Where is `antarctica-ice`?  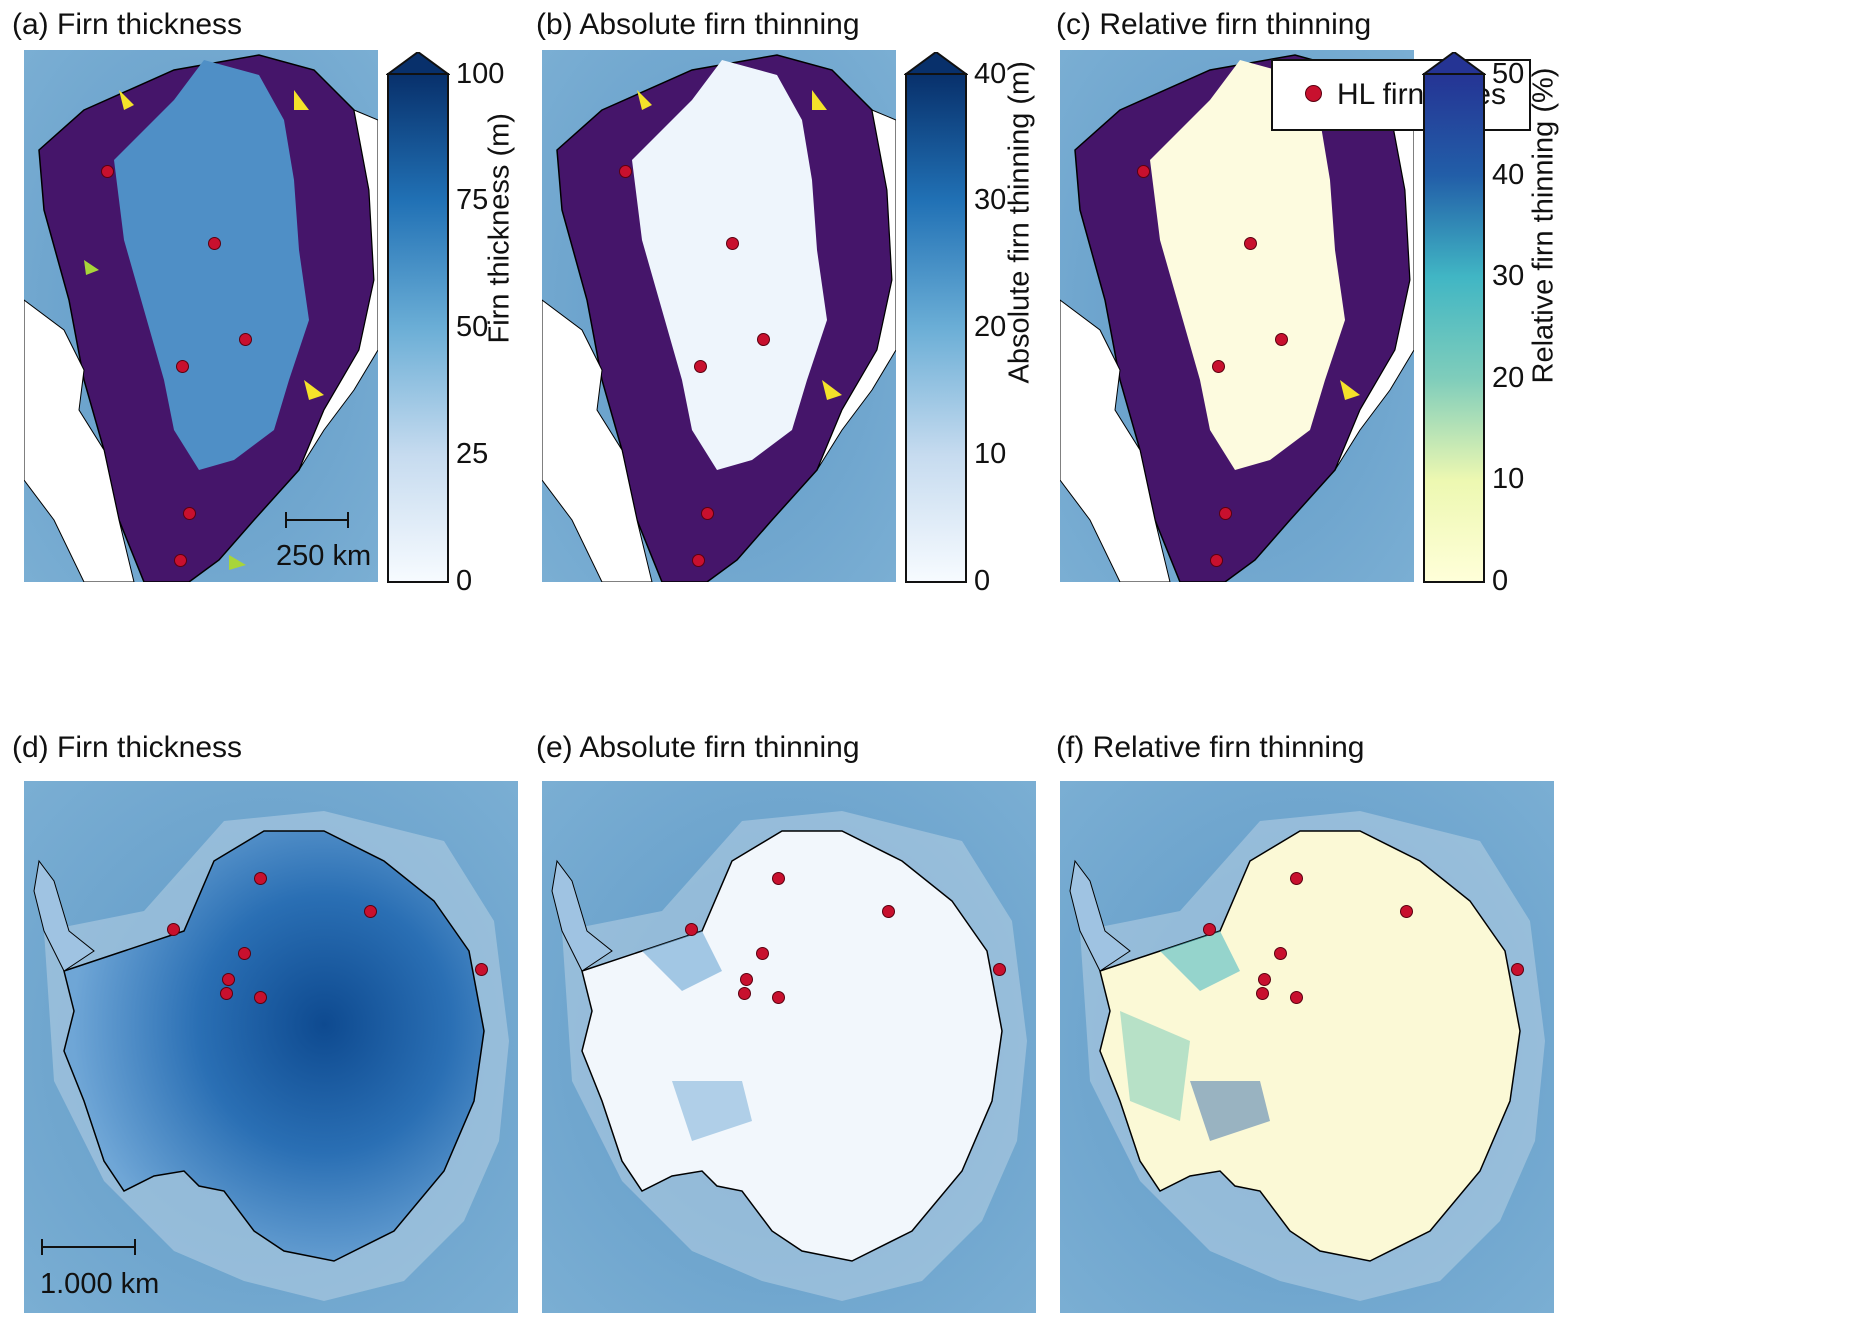
antarctica-ice is located at coordinates (274, 1046).